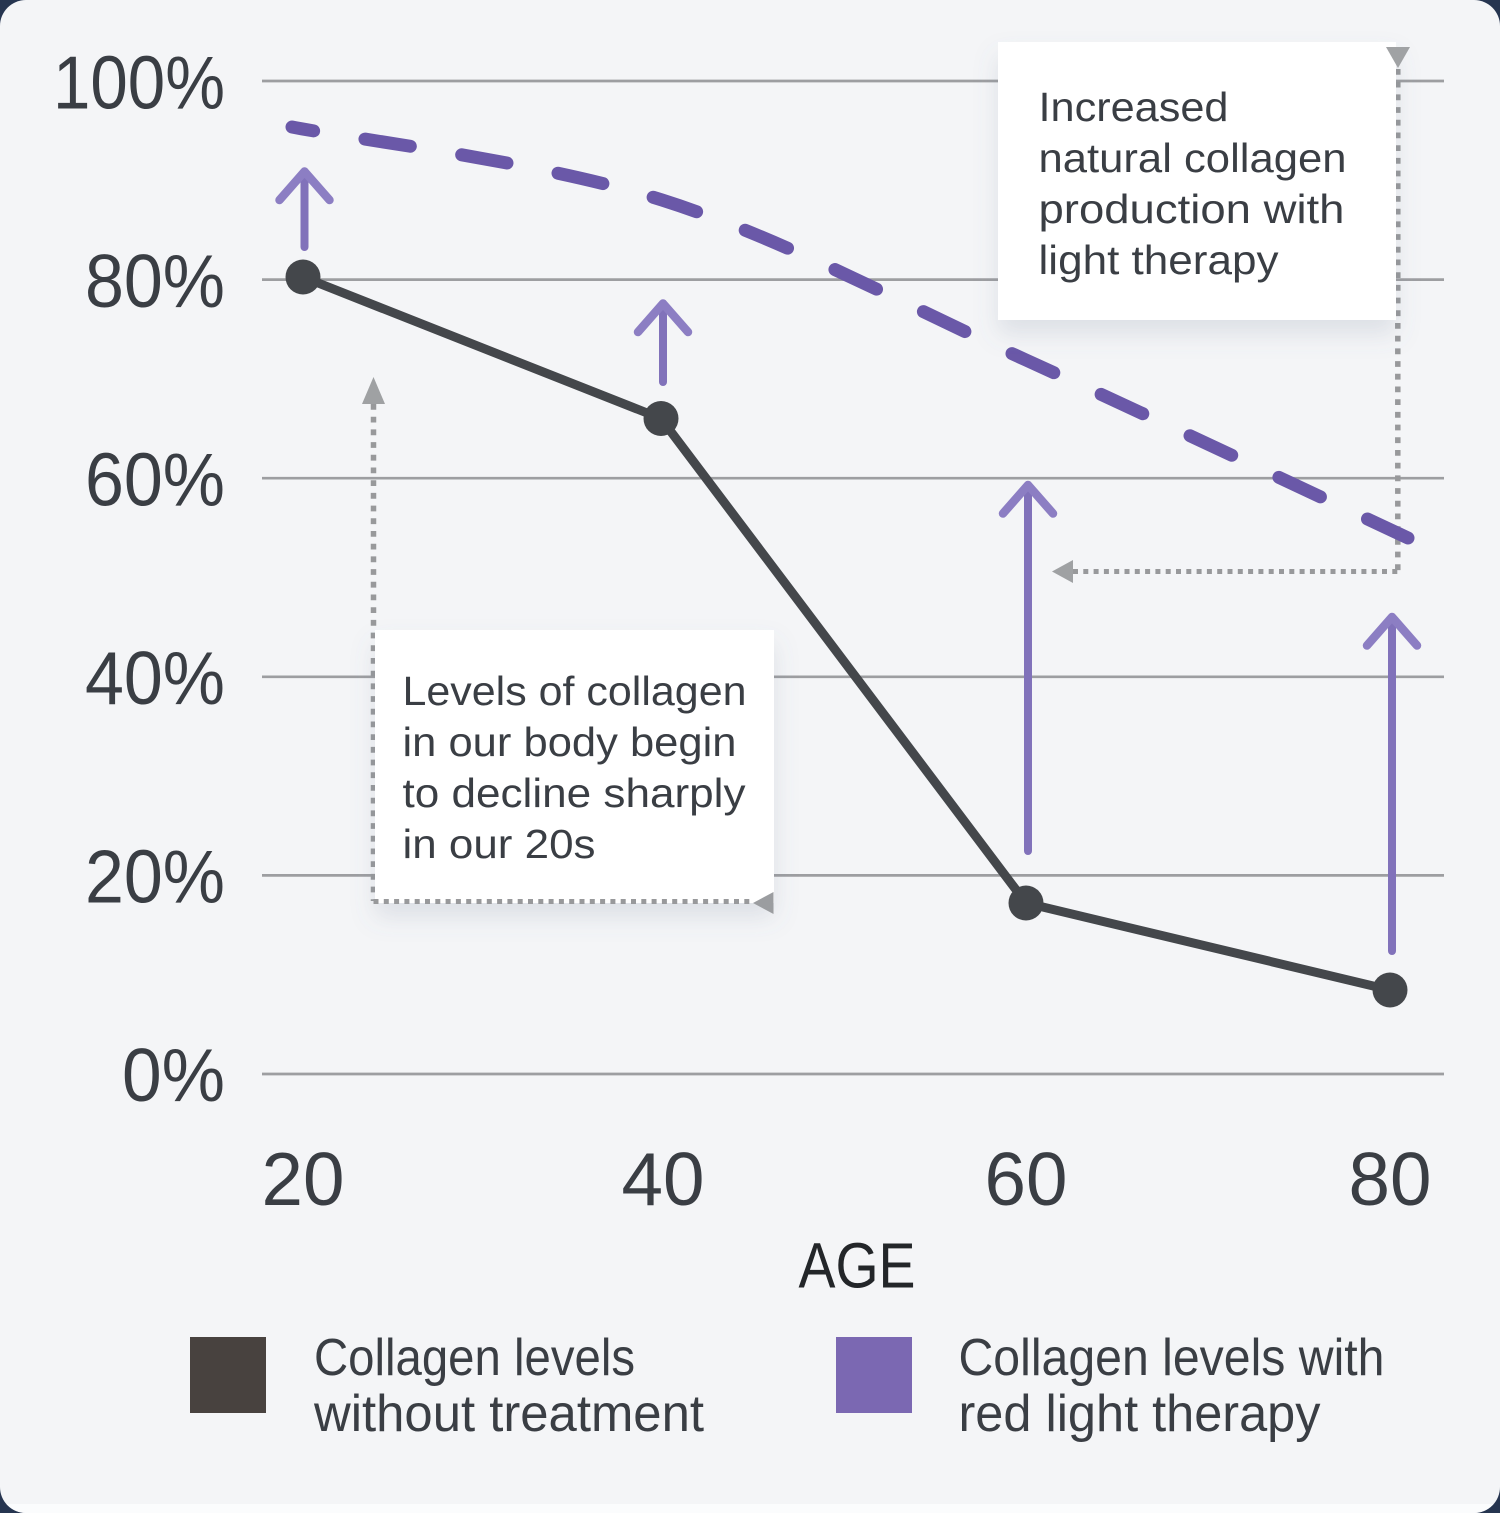 The width and height of the screenshot is (1500, 1513). I want to click on svg-text: Levels of collagen, so click(575, 691).